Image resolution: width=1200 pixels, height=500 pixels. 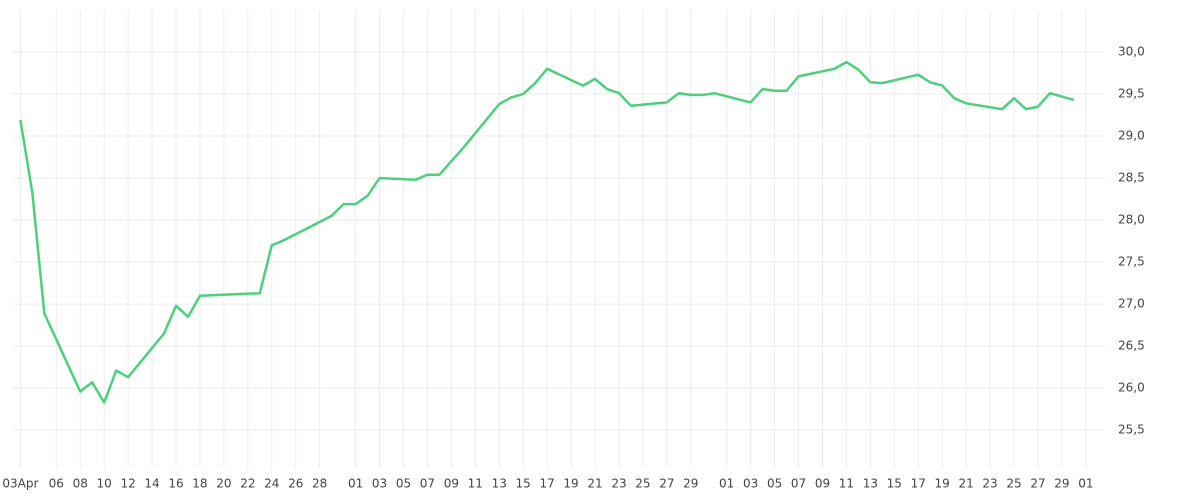 I want to click on x-tick-label: 18, so click(x=199, y=484).